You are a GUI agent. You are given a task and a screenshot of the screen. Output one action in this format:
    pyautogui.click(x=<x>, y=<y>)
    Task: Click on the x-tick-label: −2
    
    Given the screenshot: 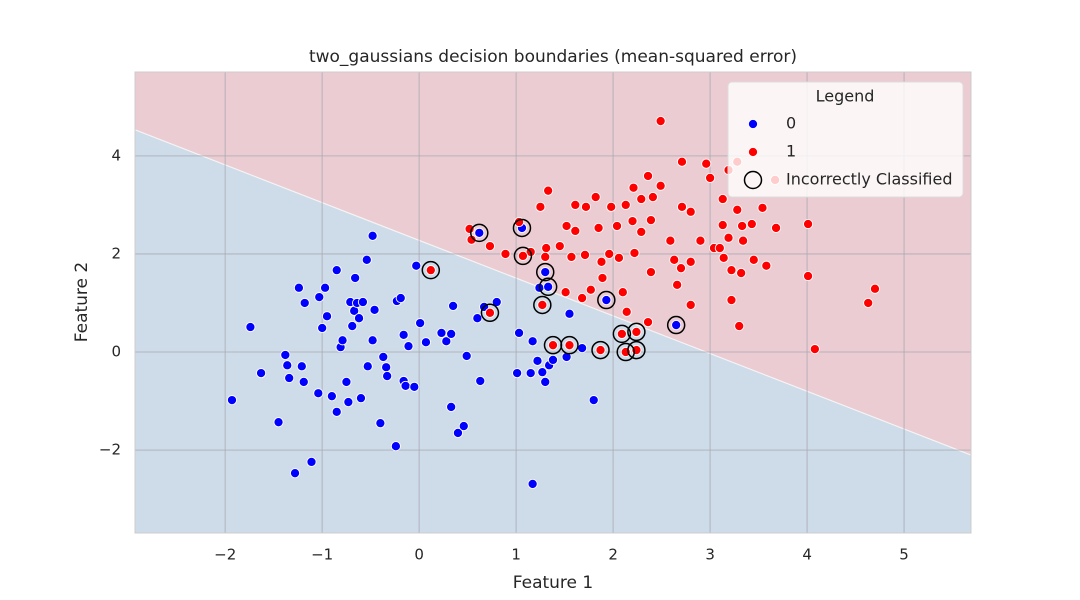 What is the action you would take?
    pyautogui.click(x=225, y=555)
    